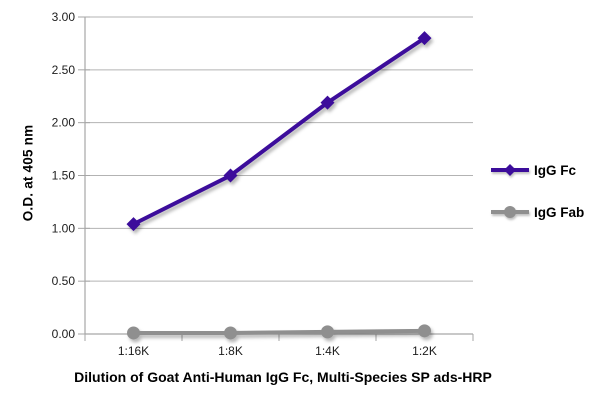 This screenshot has width=600, height=407. What do you see at coordinates (230, 351) in the screenshot?
I see `x-tick-label: 1:8K` at bounding box center [230, 351].